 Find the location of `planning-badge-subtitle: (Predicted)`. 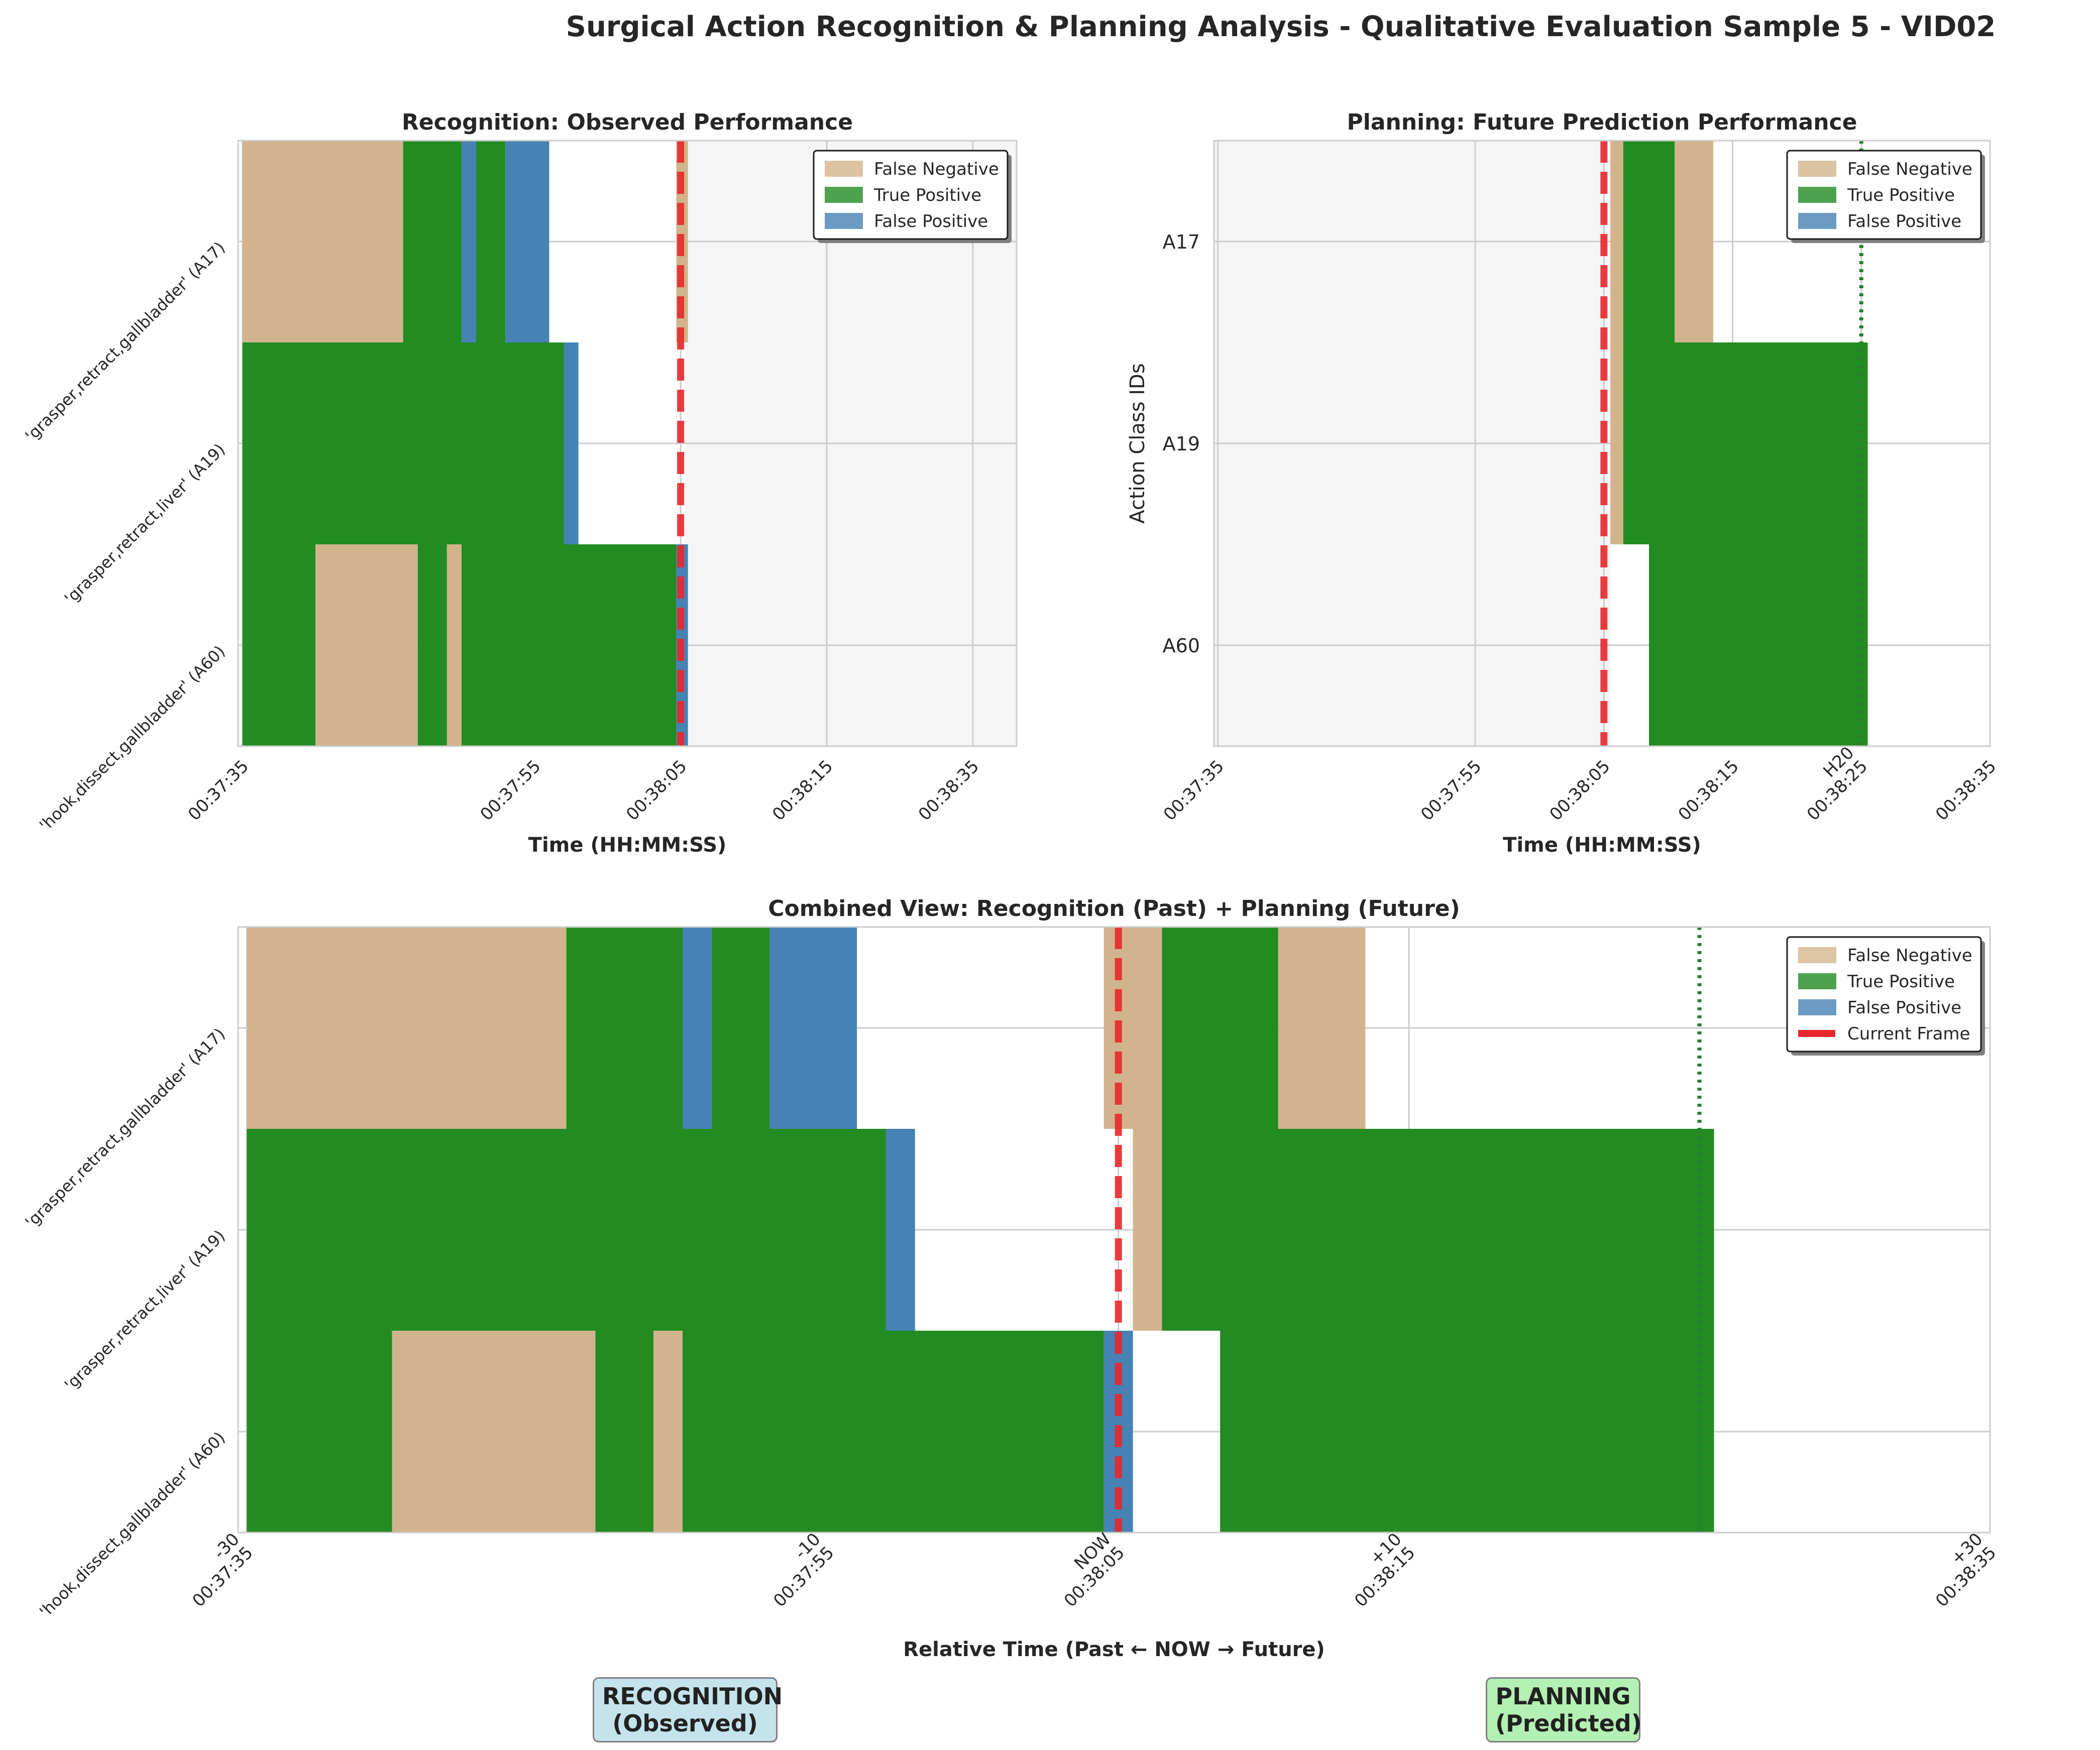

planning-badge-subtitle: (Predicted) is located at coordinates (1568, 1723).